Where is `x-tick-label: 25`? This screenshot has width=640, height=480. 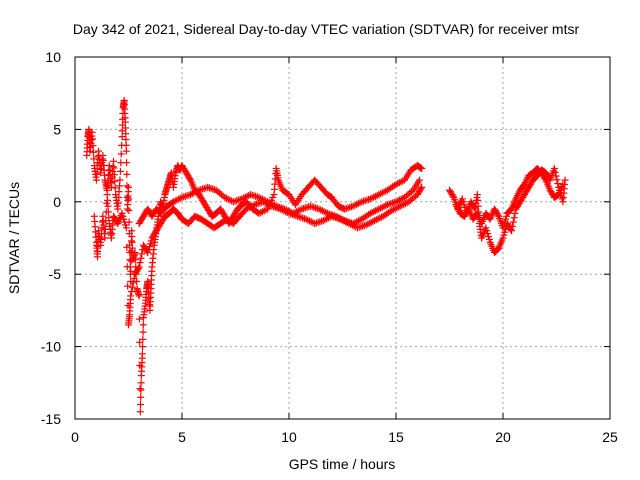
x-tick-label: 25 is located at coordinates (610, 437).